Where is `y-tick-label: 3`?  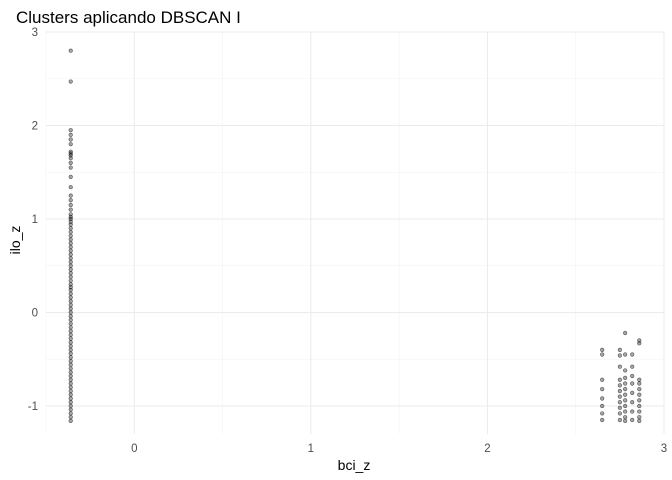
y-tick-label: 3 is located at coordinates (35, 33).